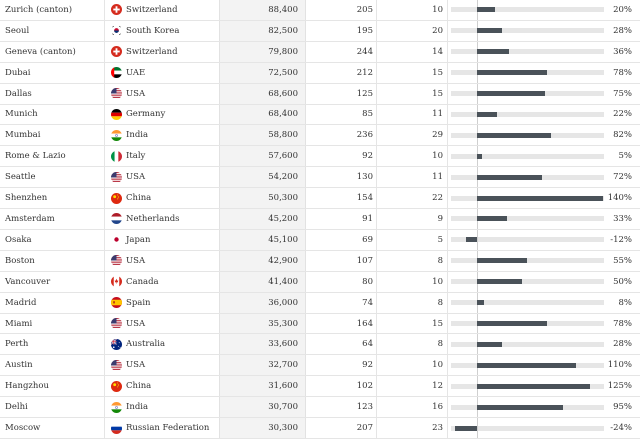 The width and height of the screenshot is (640, 439). What do you see at coordinates (619, 198) in the screenshot?
I see `percentage-label: 140%` at bounding box center [619, 198].